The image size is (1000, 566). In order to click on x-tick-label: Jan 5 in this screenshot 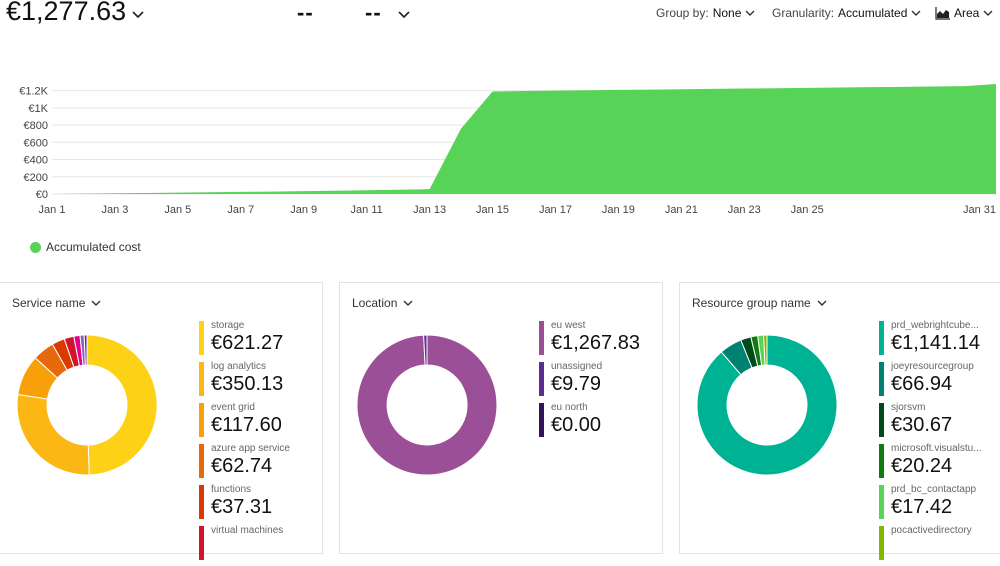, I will do `click(177, 210)`.